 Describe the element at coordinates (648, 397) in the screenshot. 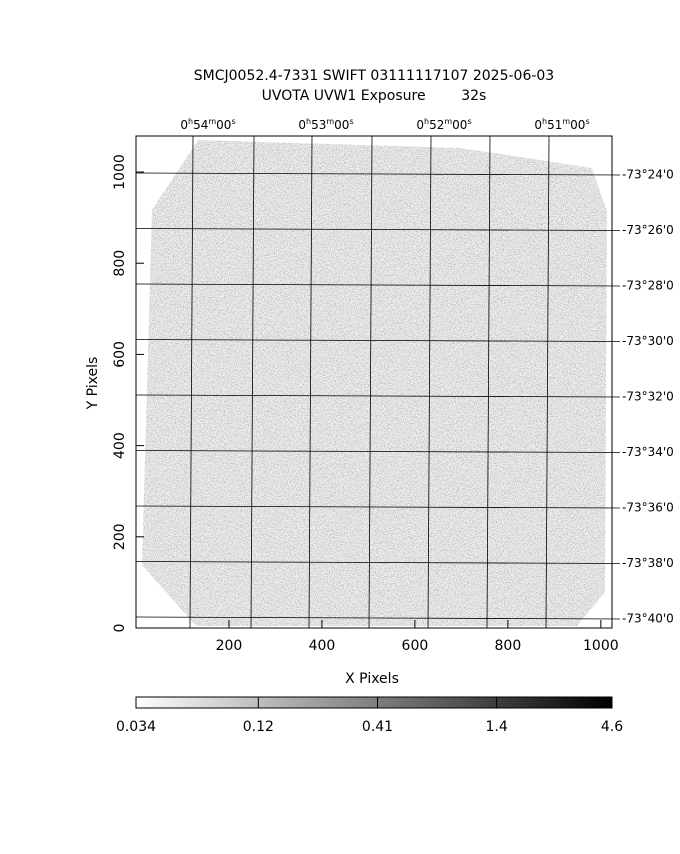

I see `dec-label: -73°32'0` at that location.